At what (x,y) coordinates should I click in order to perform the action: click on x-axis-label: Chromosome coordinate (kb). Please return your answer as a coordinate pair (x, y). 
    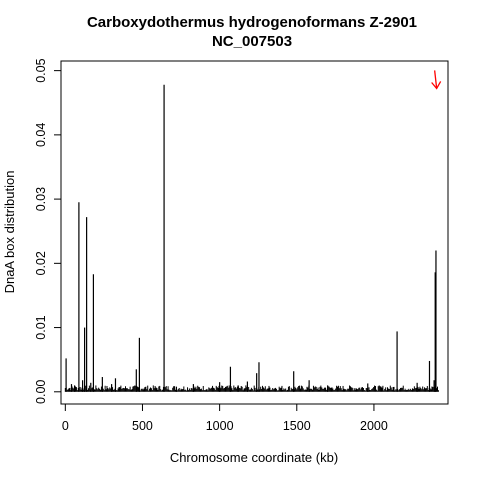
    Looking at the image, I should click on (254, 457).